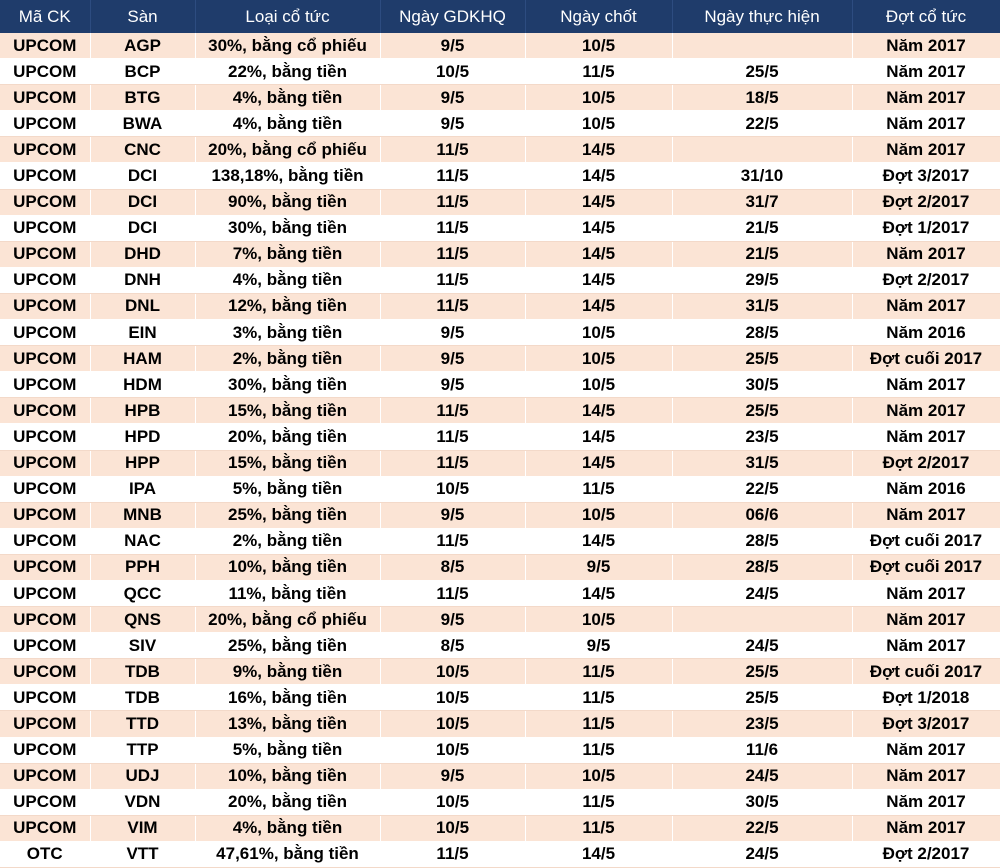 This screenshot has width=1000, height=868. What do you see at coordinates (926, 228) in the screenshot?
I see `cell-dividend-period: Đợt 1/2017` at bounding box center [926, 228].